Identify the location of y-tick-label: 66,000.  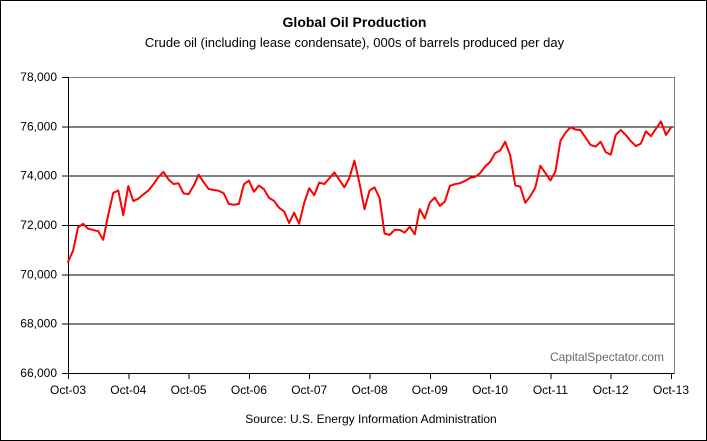
(38, 373).